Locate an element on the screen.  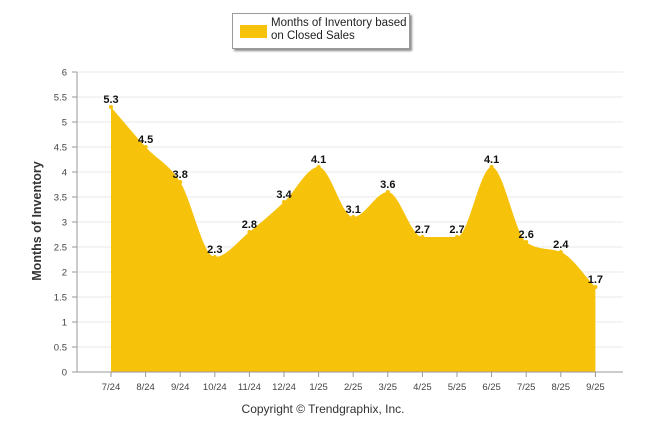
y-axis-title: Months of Inventory is located at coordinates (37, 221).